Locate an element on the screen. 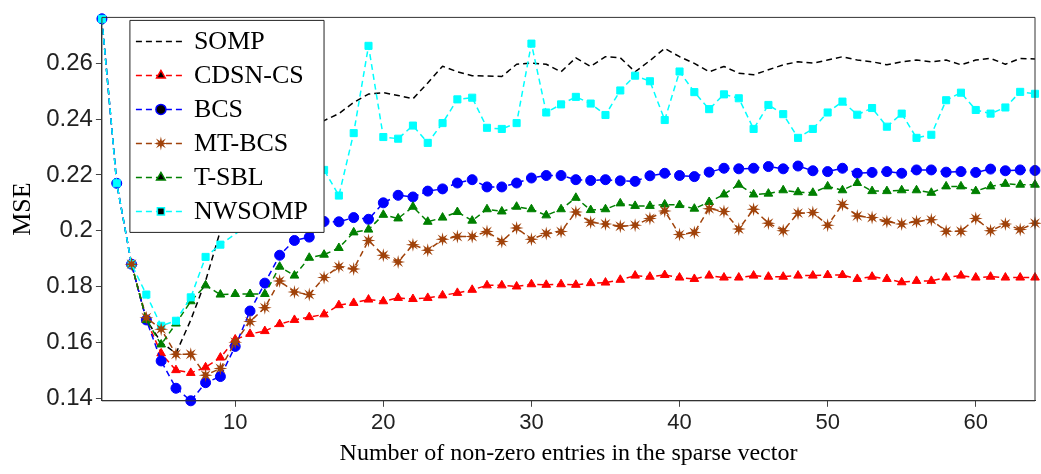 Image resolution: width=1041 pixels, height=474 pixels. y-tick-label: 0.18 is located at coordinates (69, 285).